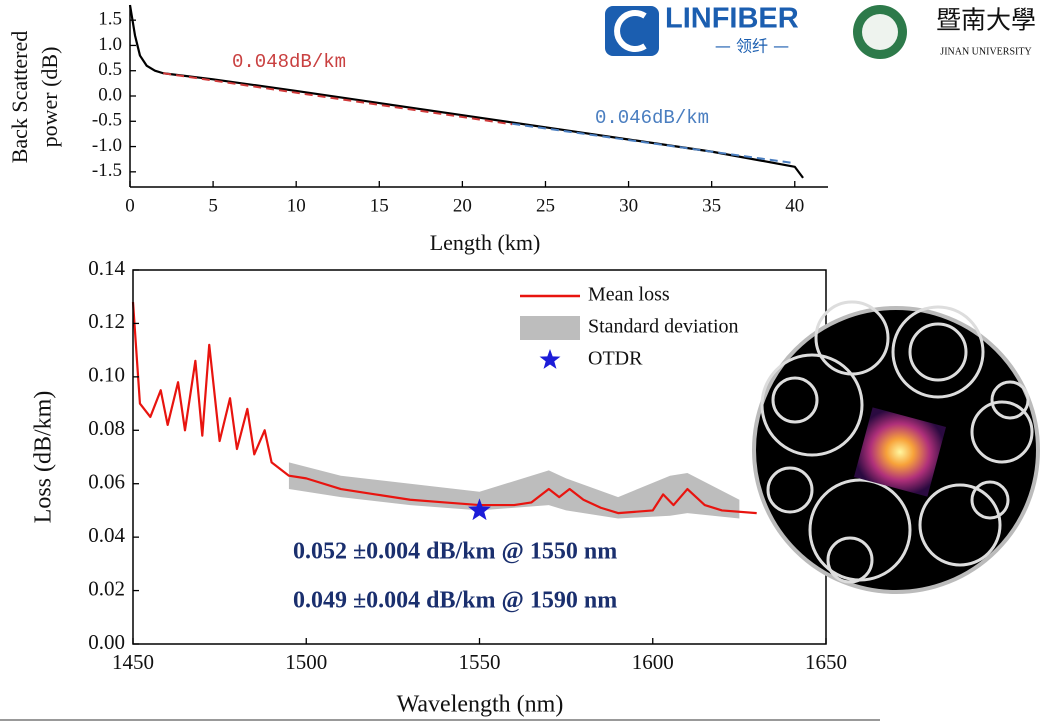  Describe the element at coordinates (826, 662) in the screenshot. I see `x-tick-label: 1650` at that location.